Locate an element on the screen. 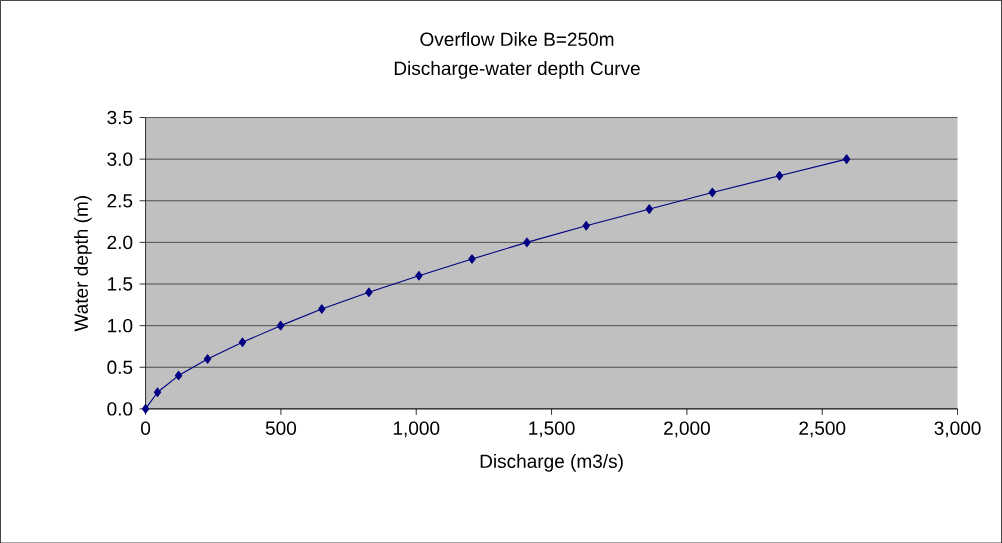 The width and height of the screenshot is (1002, 543). x-tick-label: 500 is located at coordinates (281, 428).